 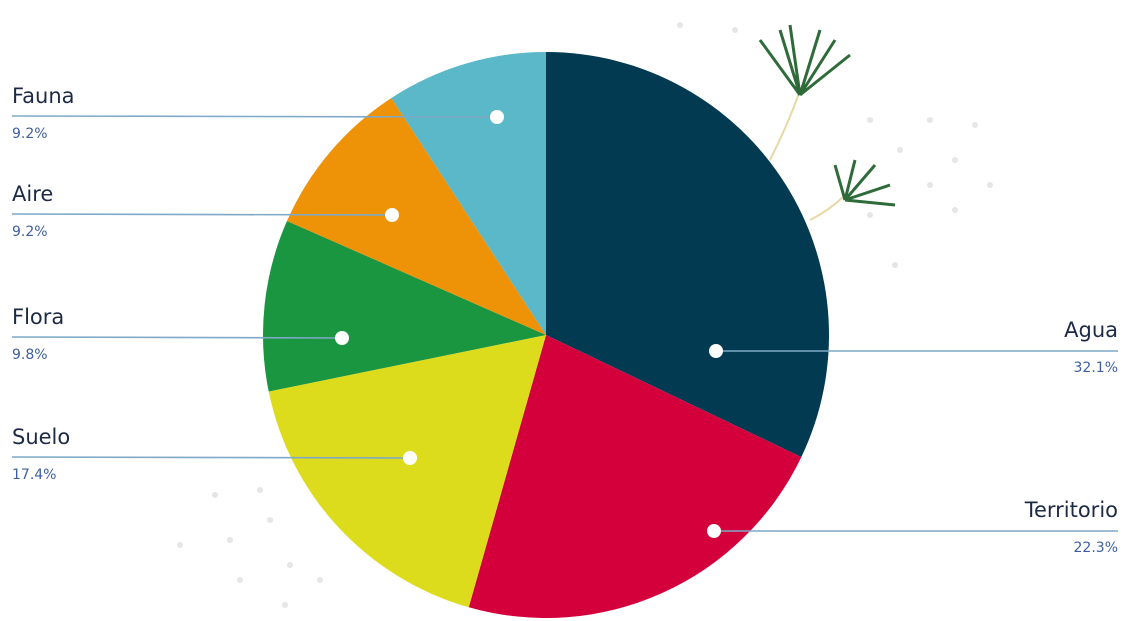 What do you see at coordinates (1091, 330) in the screenshot?
I see `category-label: Agua` at bounding box center [1091, 330].